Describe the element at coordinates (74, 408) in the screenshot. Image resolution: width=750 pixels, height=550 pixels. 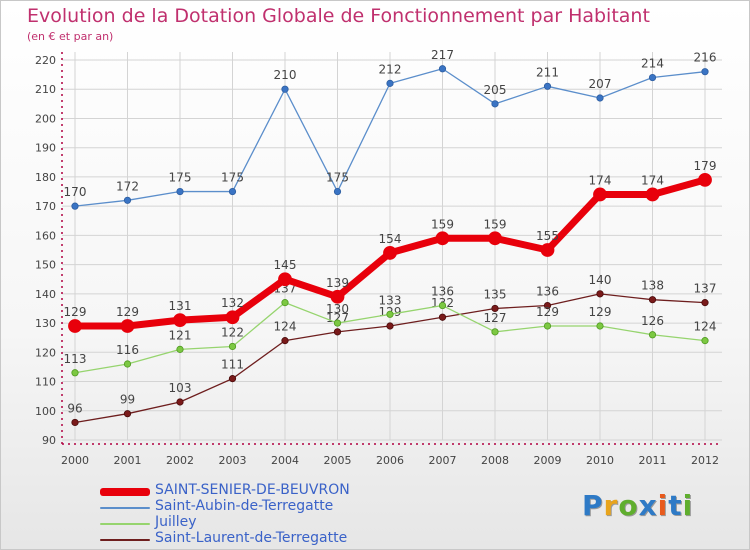
I see `data-label: 96` at that location.